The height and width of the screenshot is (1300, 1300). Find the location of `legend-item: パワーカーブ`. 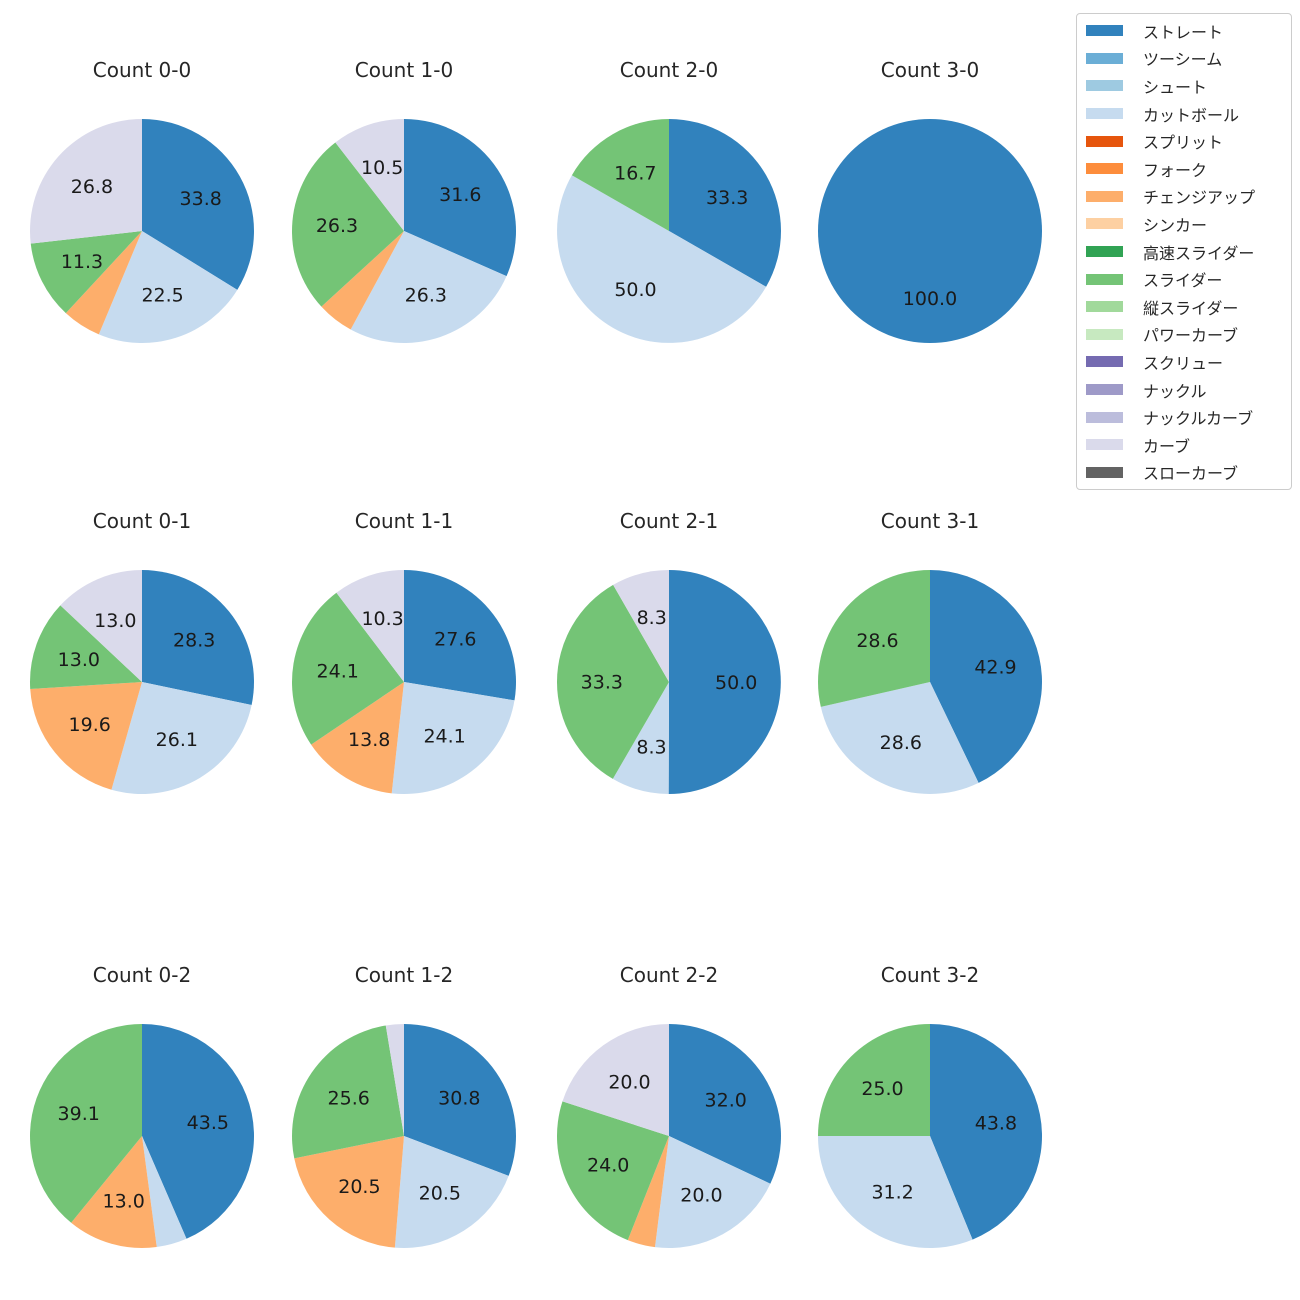

legend-item: パワーカーブ is located at coordinates (1185, 335).